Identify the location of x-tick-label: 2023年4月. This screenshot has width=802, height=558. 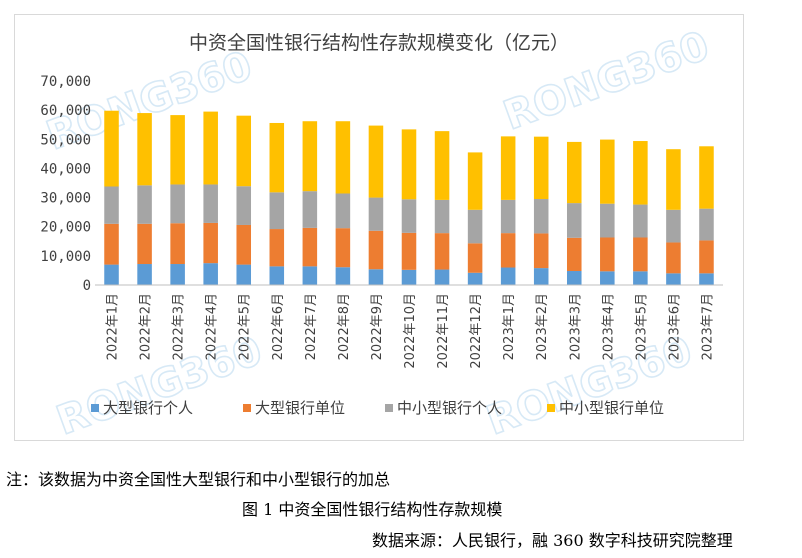
(608, 326).